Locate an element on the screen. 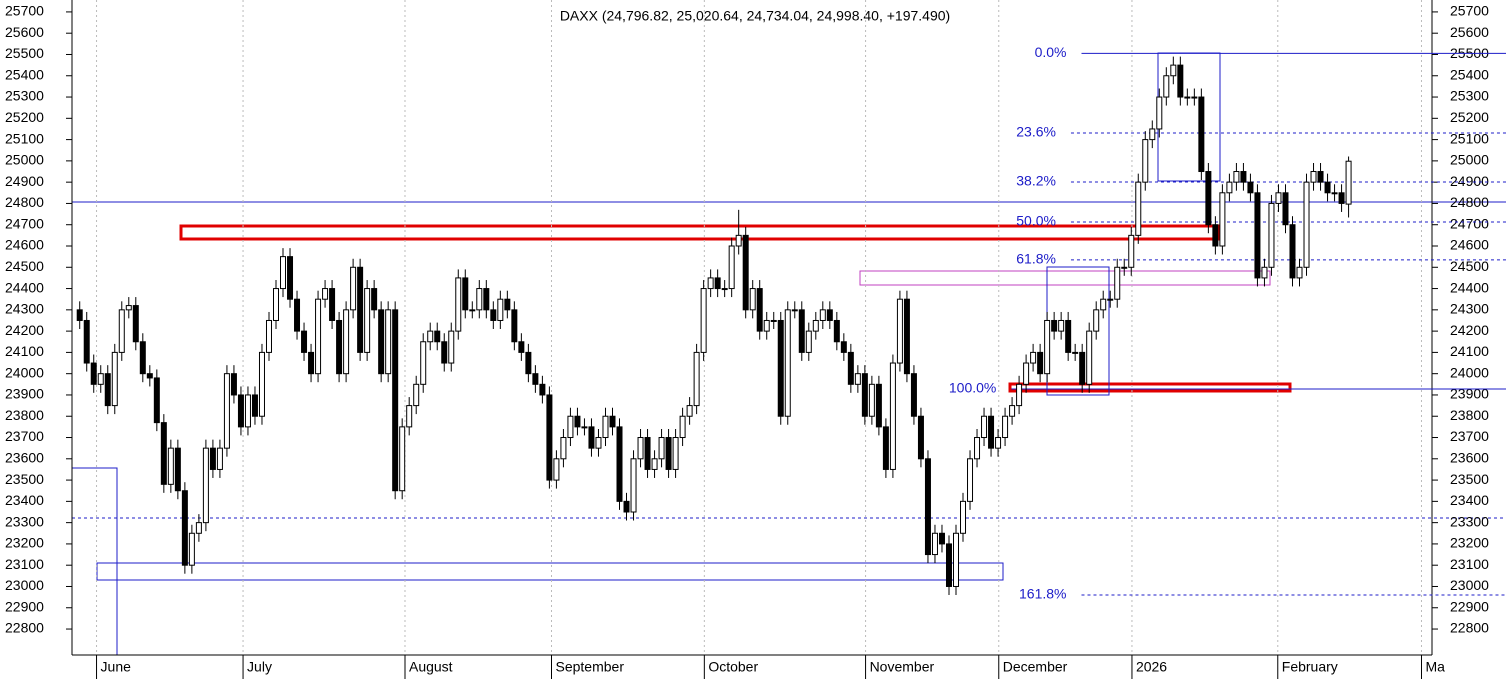 This screenshot has width=1506, height=679. gap-zone is located at coordinates (1065, 278).